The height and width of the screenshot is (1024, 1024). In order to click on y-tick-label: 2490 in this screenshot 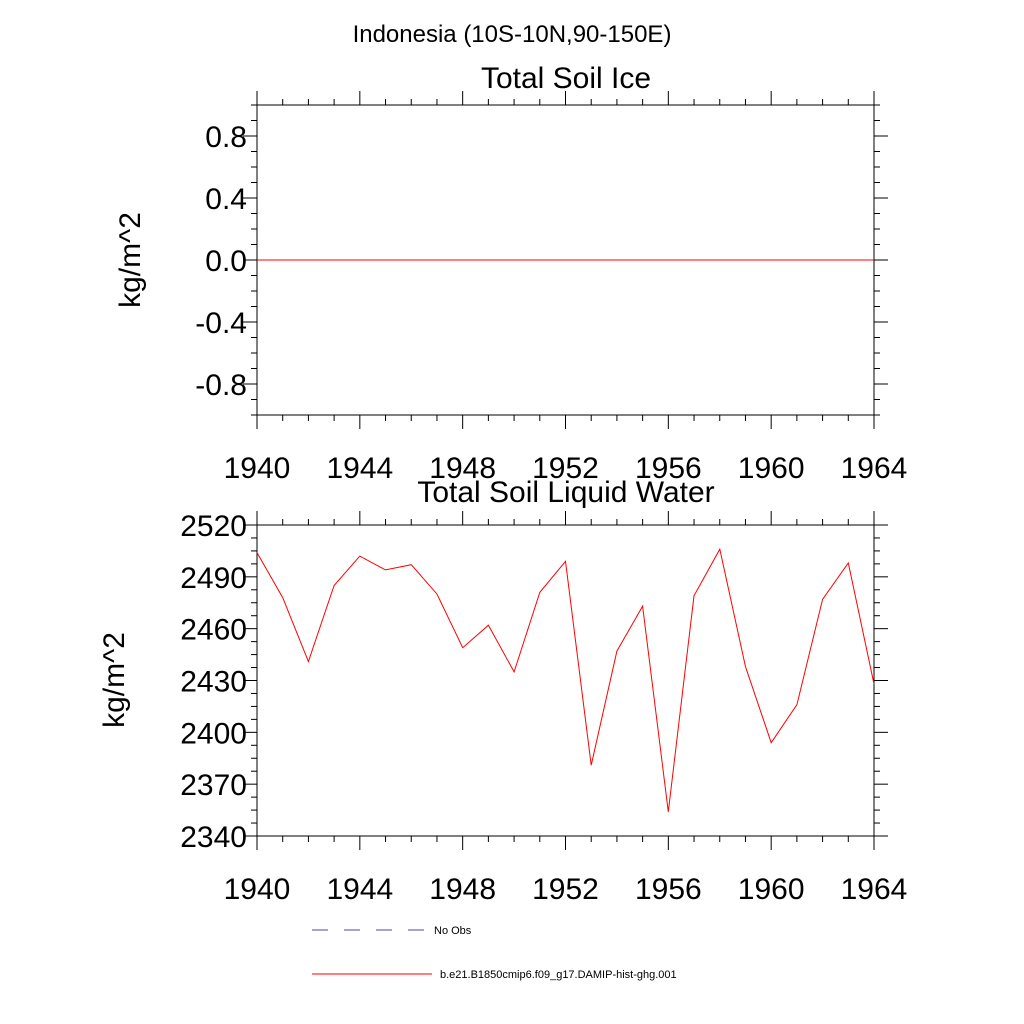, I will do `click(213, 578)`.